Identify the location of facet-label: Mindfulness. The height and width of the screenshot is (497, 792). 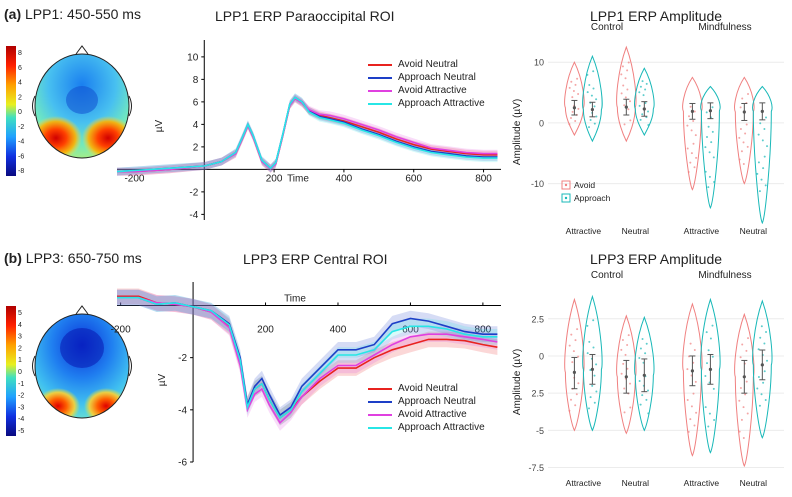
(724, 275).